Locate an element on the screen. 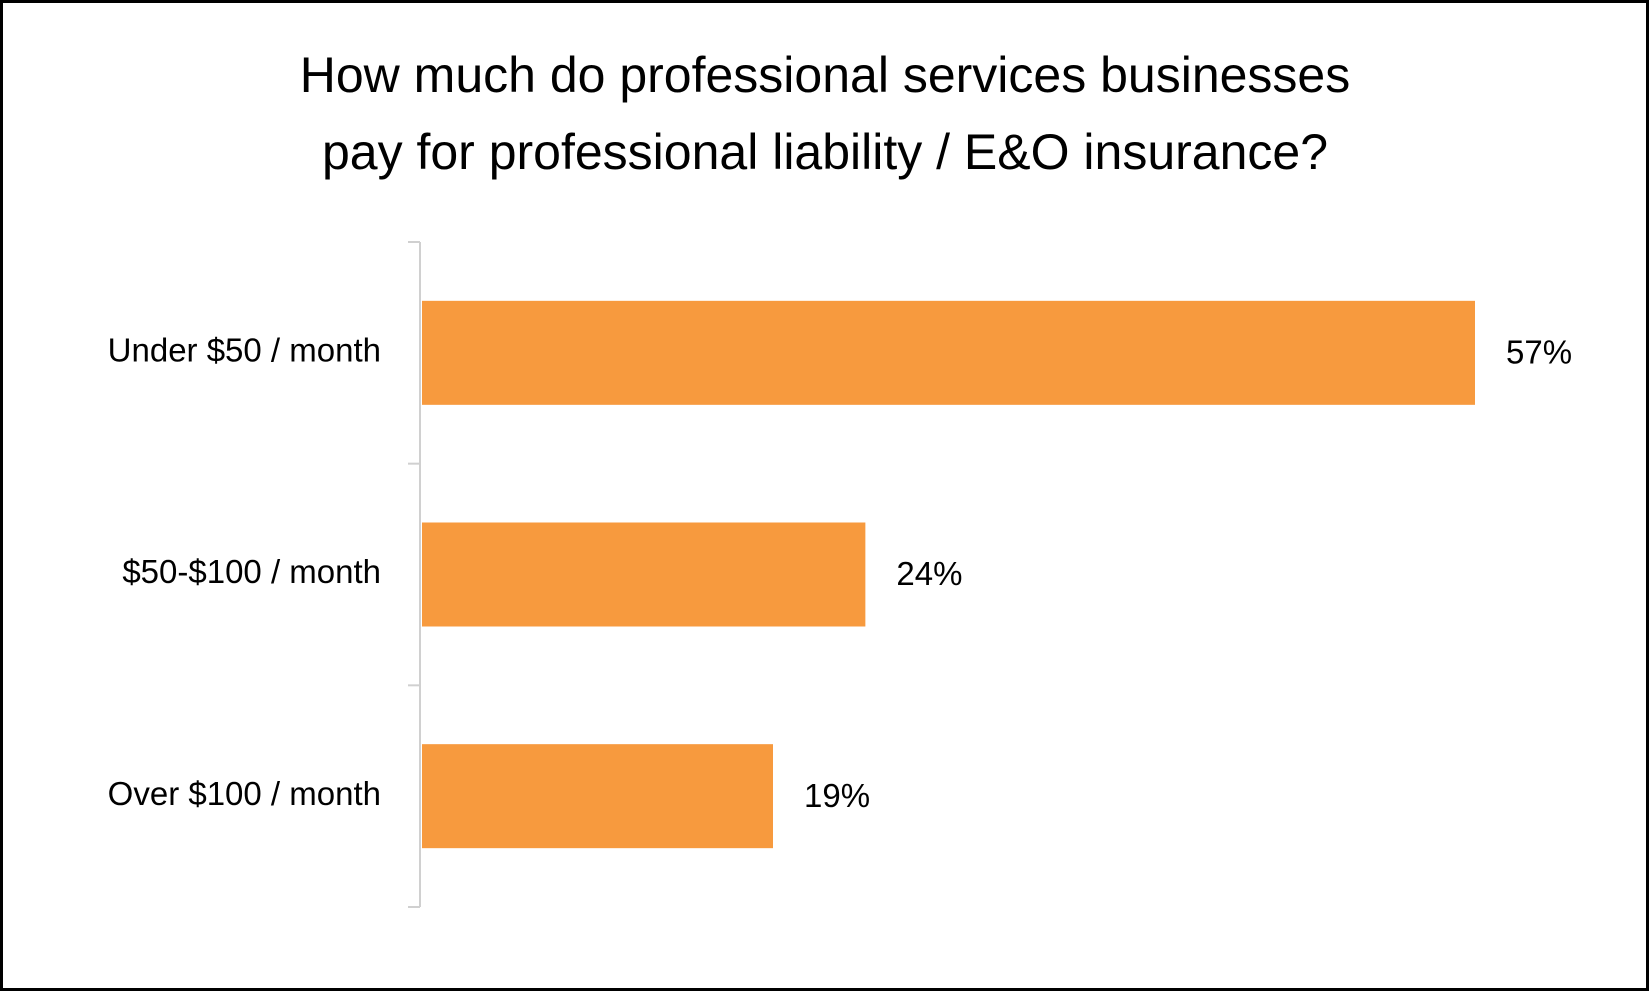 This screenshot has height=991, width=1649. data-label: 24% is located at coordinates (929, 573).